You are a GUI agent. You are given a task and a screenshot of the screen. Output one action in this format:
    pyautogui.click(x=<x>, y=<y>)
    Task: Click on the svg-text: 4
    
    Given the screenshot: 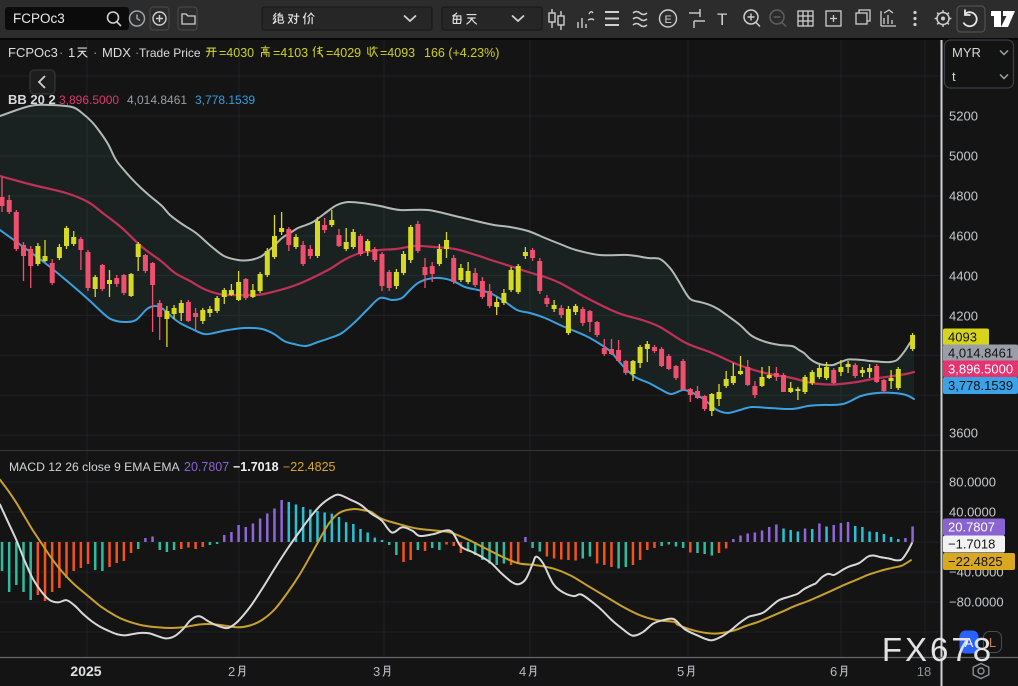 What is the action you would take?
    pyautogui.click(x=522, y=671)
    